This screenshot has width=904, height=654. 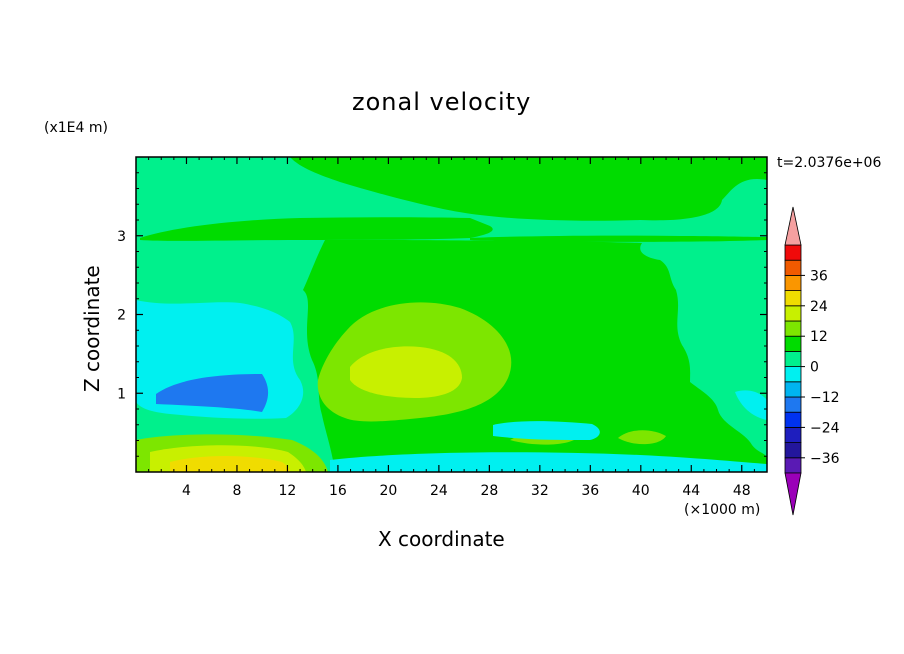 What do you see at coordinates (540, 491) in the screenshot?
I see `x-tick-label: 32` at bounding box center [540, 491].